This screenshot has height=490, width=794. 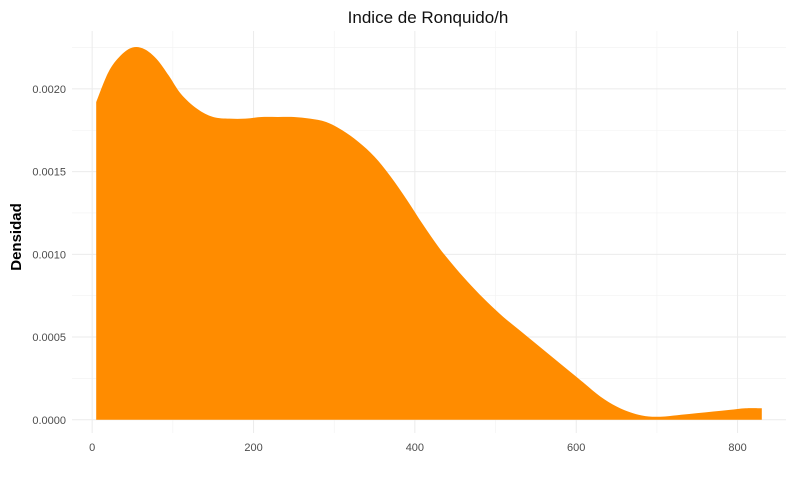 What do you see at coordinates (16, 237) in the screenshot?
I see `y-axis-label: Densidad` at bounding box center [16, 237].